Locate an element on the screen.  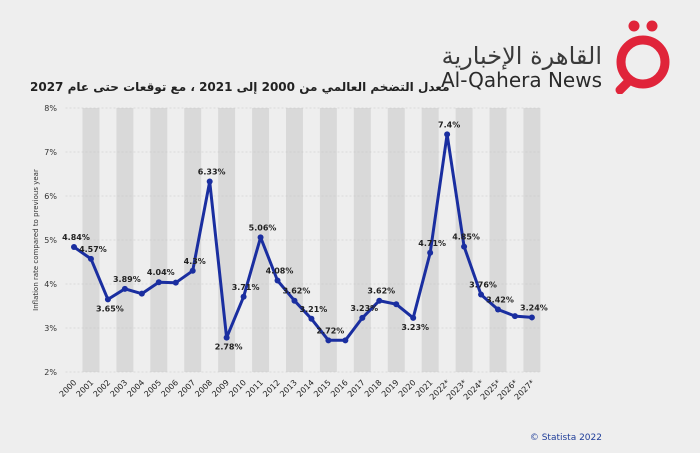
data-label: 4.04% is located at coordinates (161, 272).